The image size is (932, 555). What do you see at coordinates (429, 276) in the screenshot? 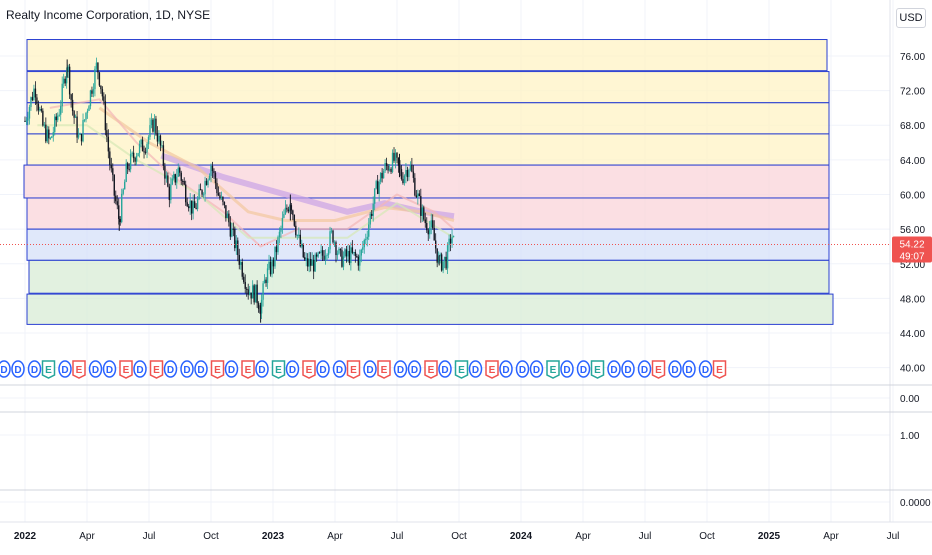
I see `zone-box` at bounding box center [429, 276].